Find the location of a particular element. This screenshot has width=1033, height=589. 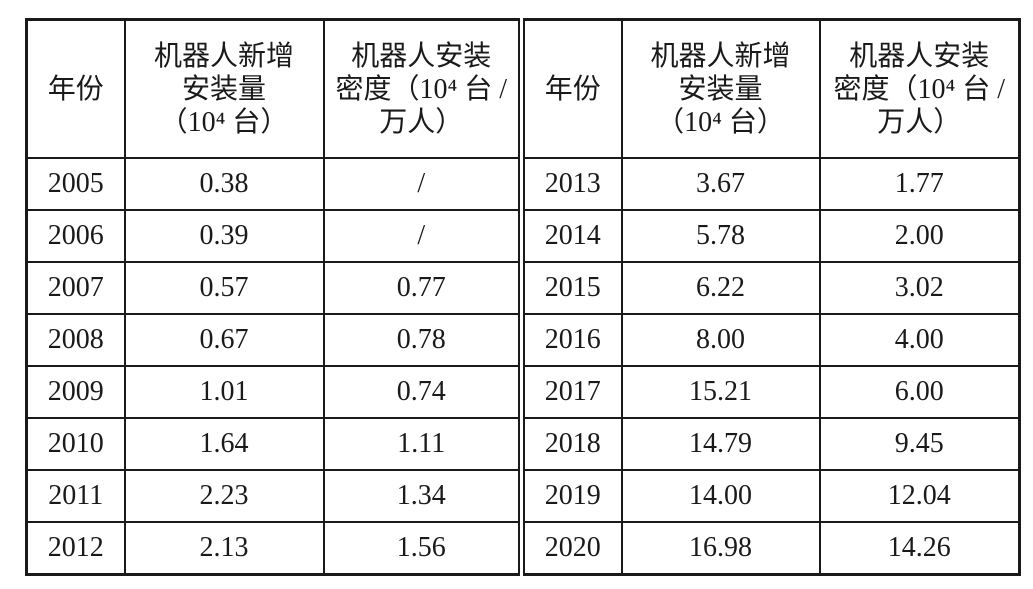

table-row: 2008 0.67 0.78 2016 8.00 4.00 is located at coordinates (523, 340).